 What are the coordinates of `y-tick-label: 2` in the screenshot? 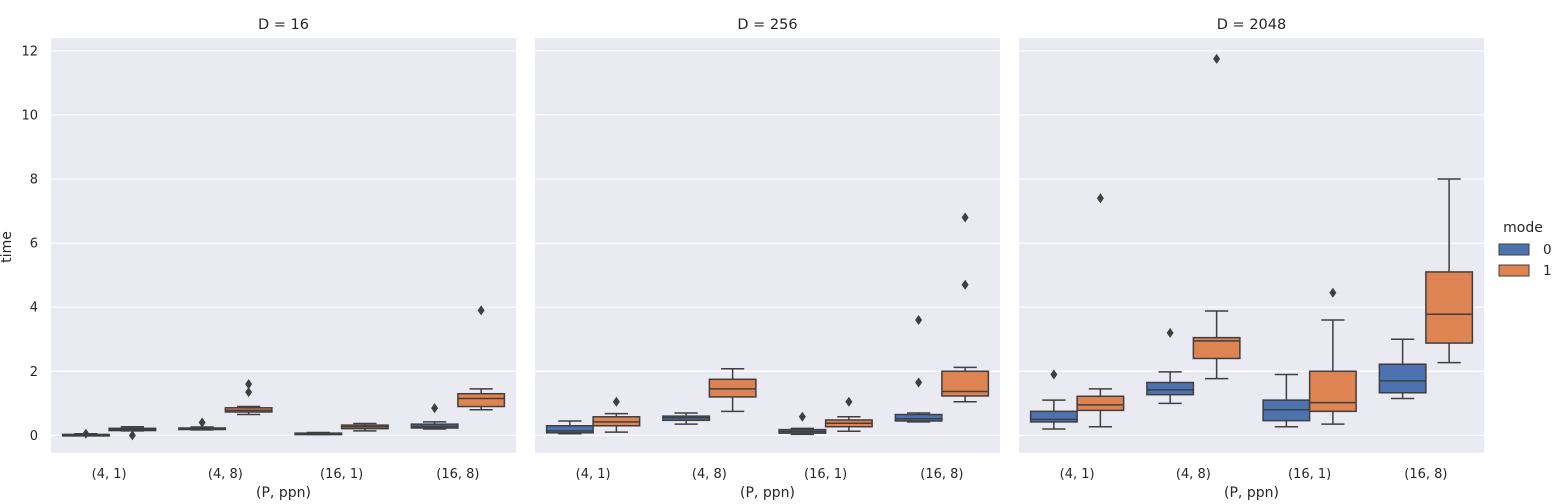 It's located at (34, 372).